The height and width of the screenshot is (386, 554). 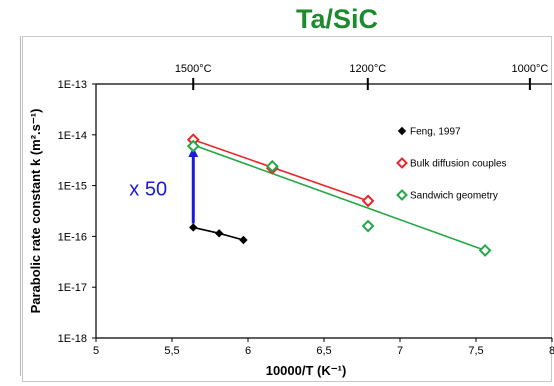 What do you see at coordinates (323, 351) in the screenshot?
I see `x-tick-label: 6,5` at bounding box center [323, 351].